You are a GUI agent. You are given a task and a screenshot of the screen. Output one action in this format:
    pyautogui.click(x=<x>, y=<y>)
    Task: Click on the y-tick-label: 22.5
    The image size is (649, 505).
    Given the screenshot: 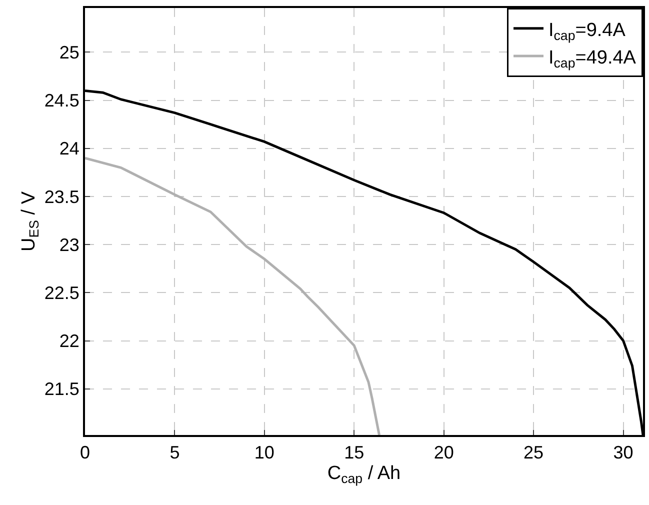 What is the action you would take?
    pyautogui.click(x=62, y=292)
    